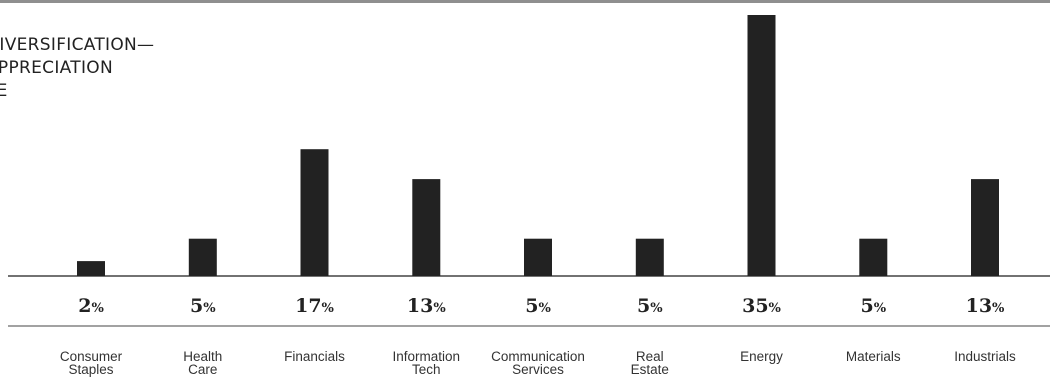 This screenshot has height=386, width=1050. What do you see at coordinates (538, 369) in the screenshot?
I see `category-label-line: Services` at bounding box center [538, 369].